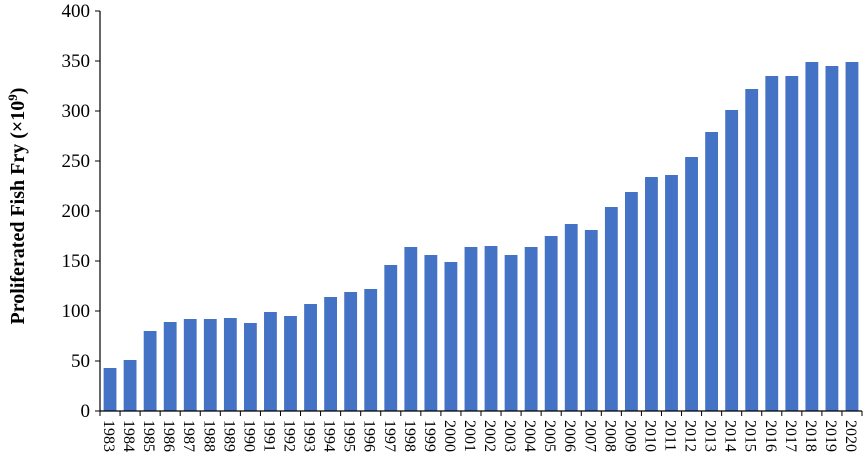  What do you see at coordinates (589, 436) in the screenshot?
I see `x-tick-label: 2007` at bounding box center [589, 436].